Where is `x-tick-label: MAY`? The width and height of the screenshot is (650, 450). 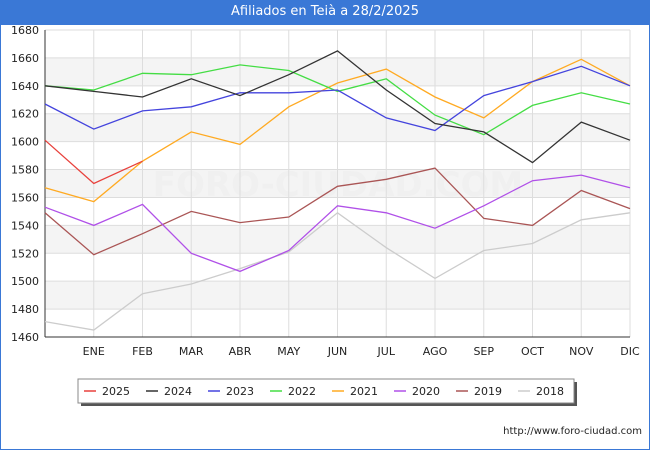
x-tick-label: MAY is located at coordinates (288, 351).